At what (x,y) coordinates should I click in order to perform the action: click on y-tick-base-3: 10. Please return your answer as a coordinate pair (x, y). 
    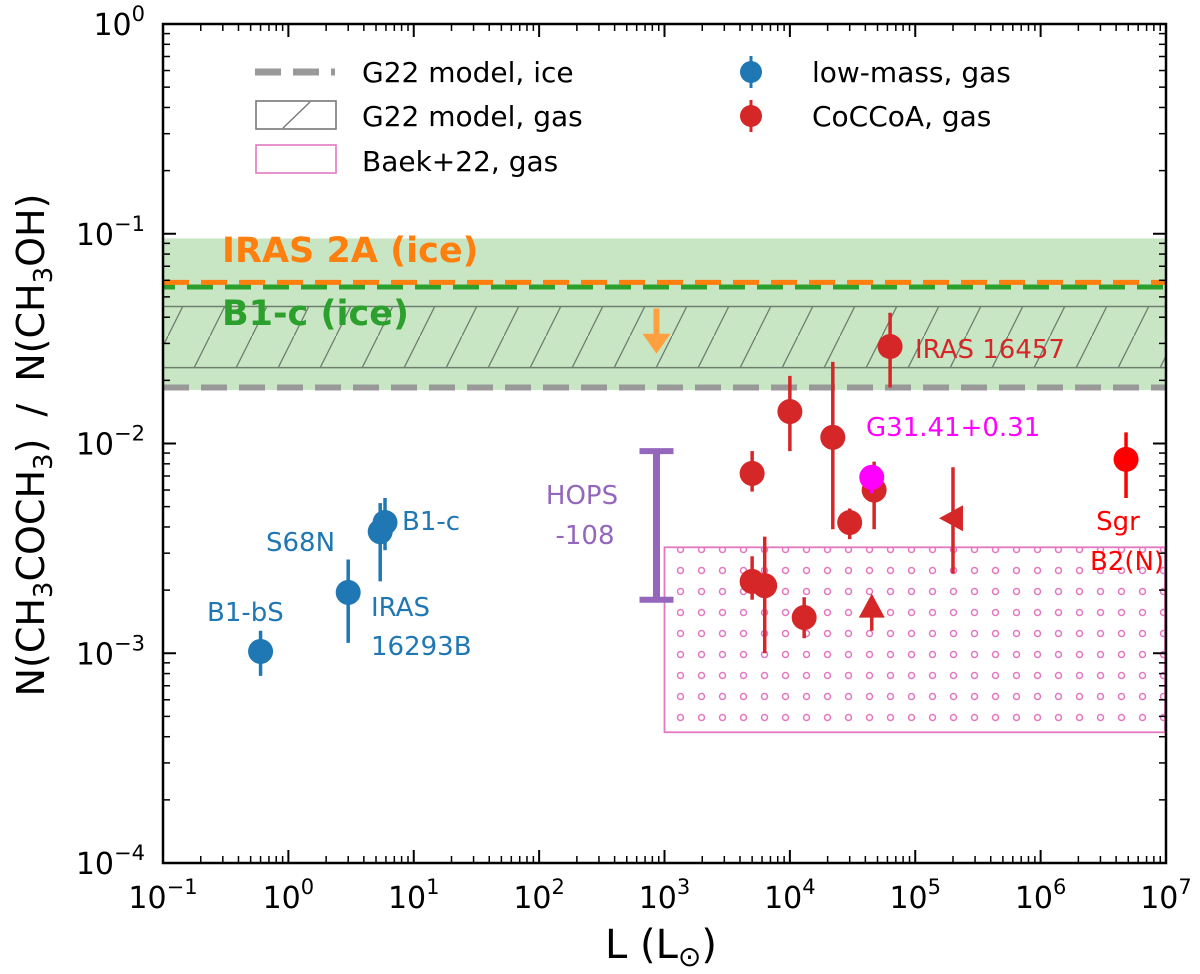
    Looking at the image, I should click on (95, 235).